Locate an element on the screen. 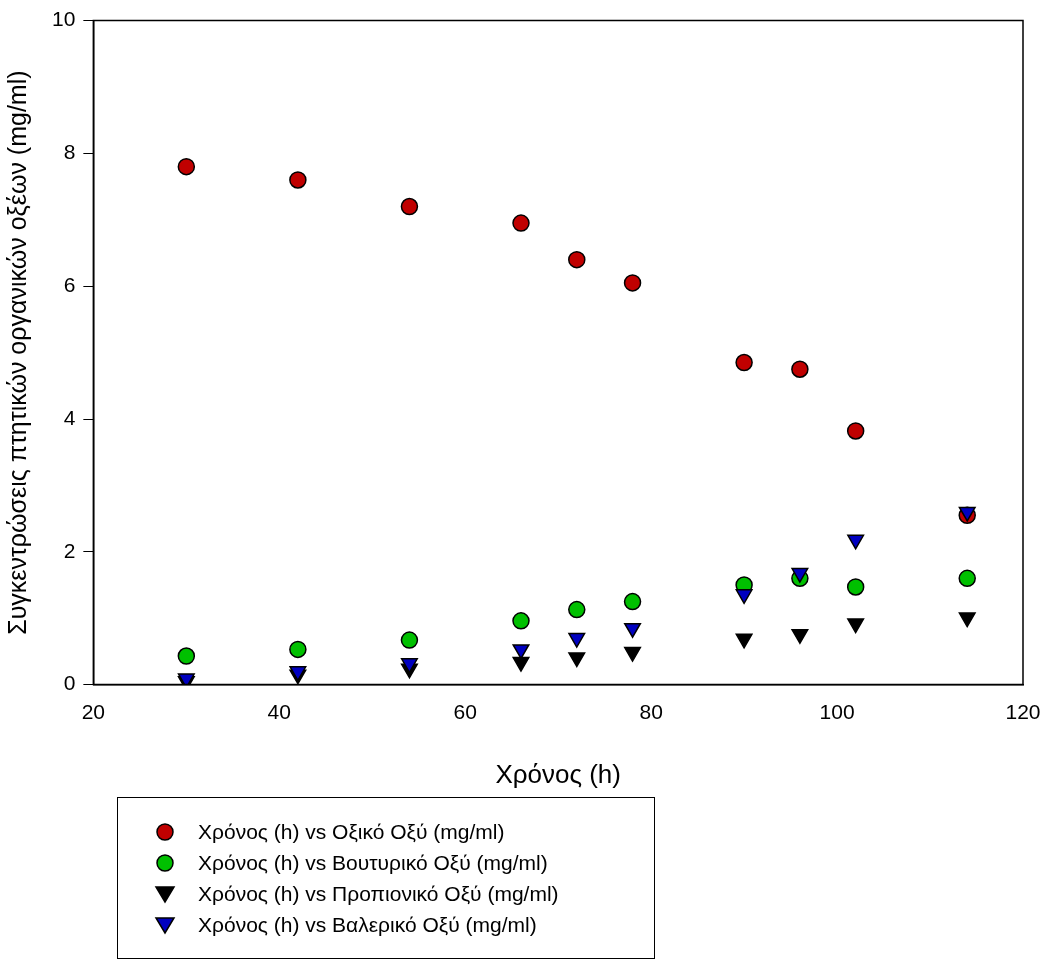 The height and width of the screenshot is (961, 1053). y-tick-label: 8 is located at coordinates (69, 152).